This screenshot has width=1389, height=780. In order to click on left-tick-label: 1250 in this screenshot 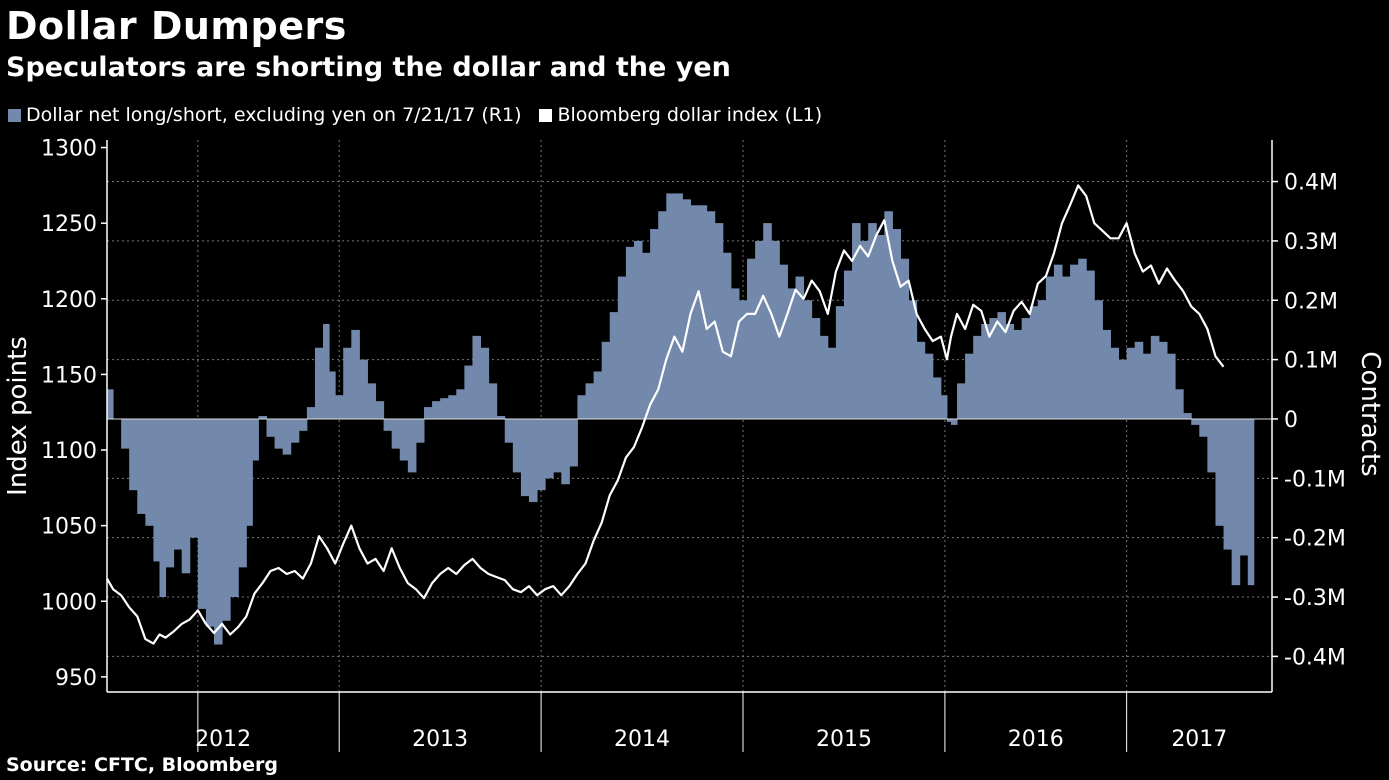, I will do `click(69, 224)`.